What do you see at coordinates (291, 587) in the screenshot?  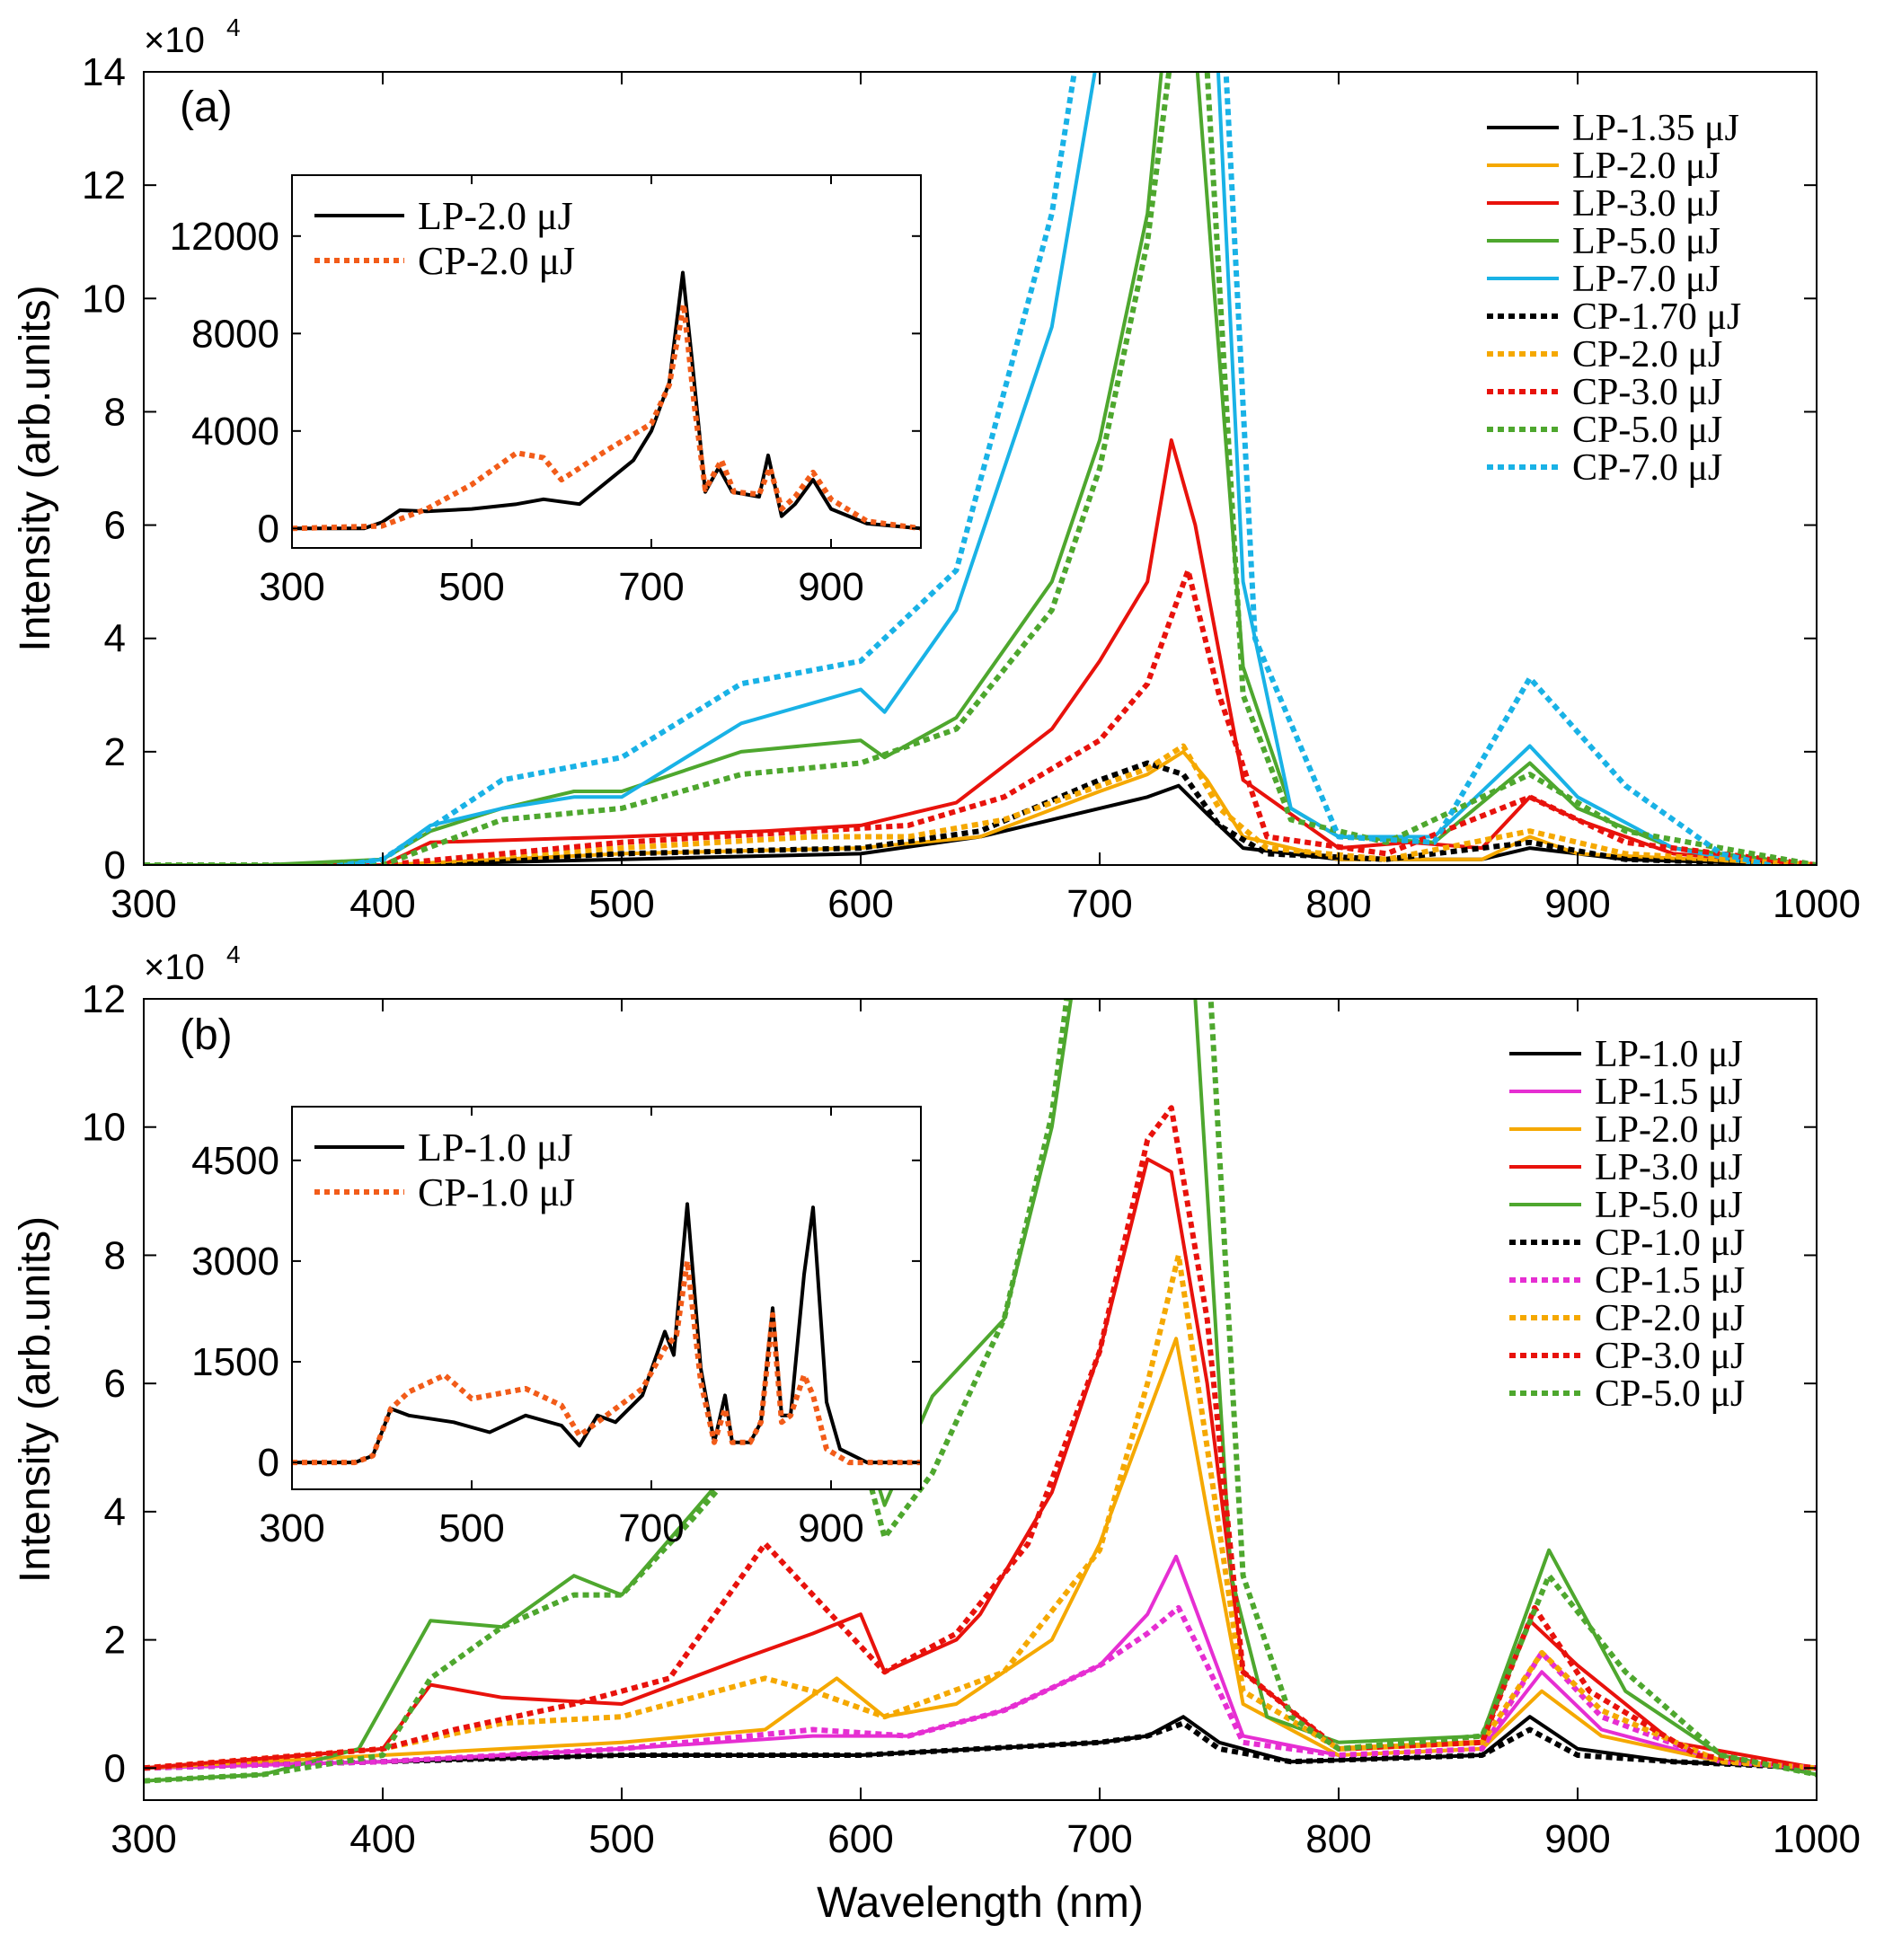 I see `inset-x-tick-label: 300` at bounding box center [291, 587].